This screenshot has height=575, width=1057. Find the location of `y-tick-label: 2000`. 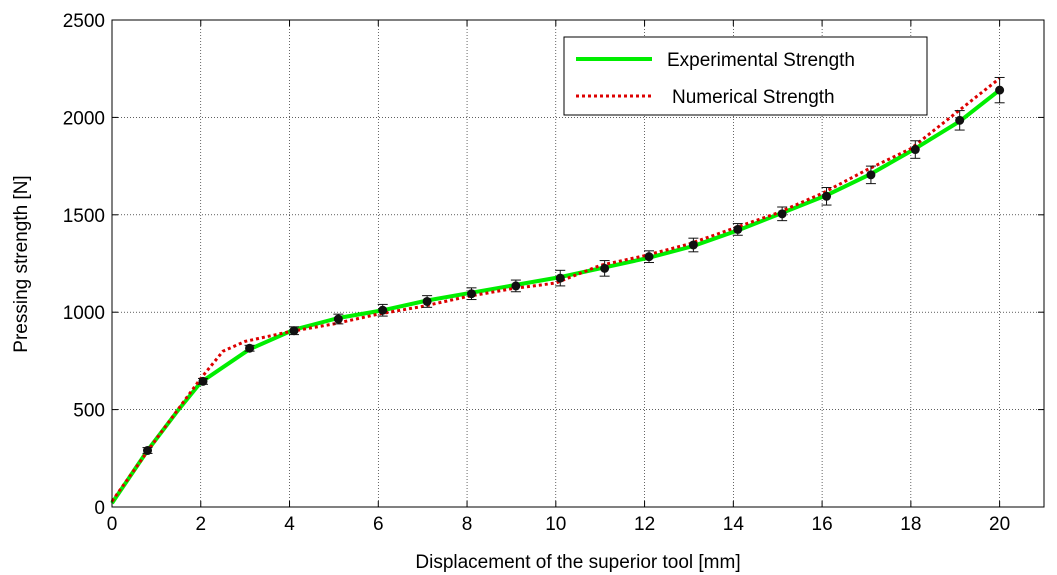

y-tick-label: 2000 is located at coordinates (84, 118).